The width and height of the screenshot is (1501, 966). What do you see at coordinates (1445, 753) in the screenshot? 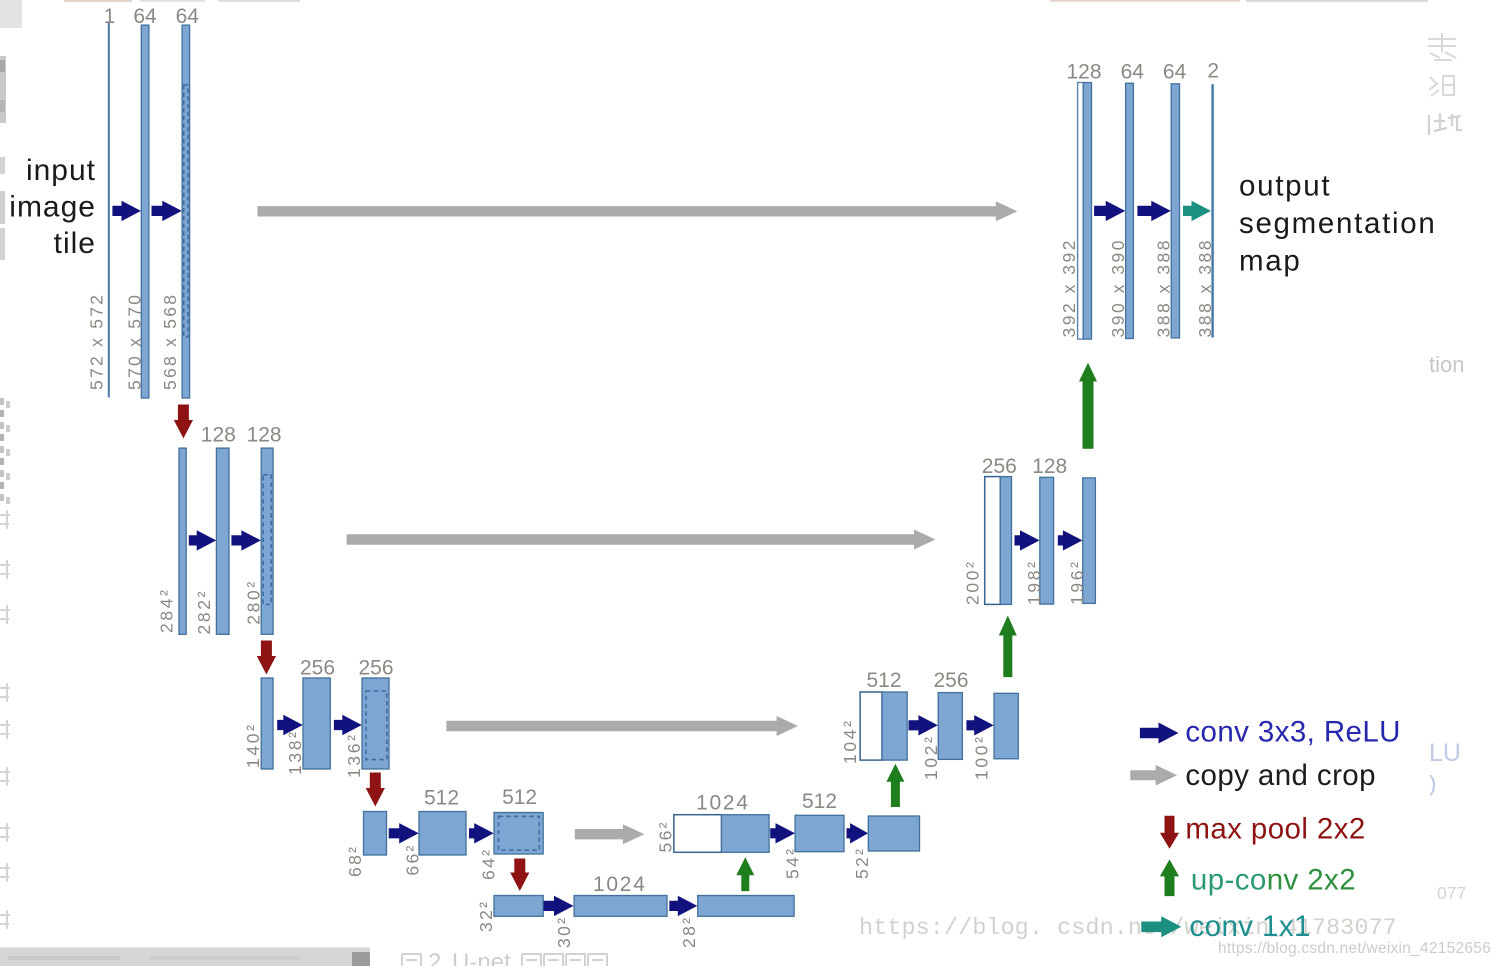
I see `svg-text: LU` at bounding box center [1445, 753].